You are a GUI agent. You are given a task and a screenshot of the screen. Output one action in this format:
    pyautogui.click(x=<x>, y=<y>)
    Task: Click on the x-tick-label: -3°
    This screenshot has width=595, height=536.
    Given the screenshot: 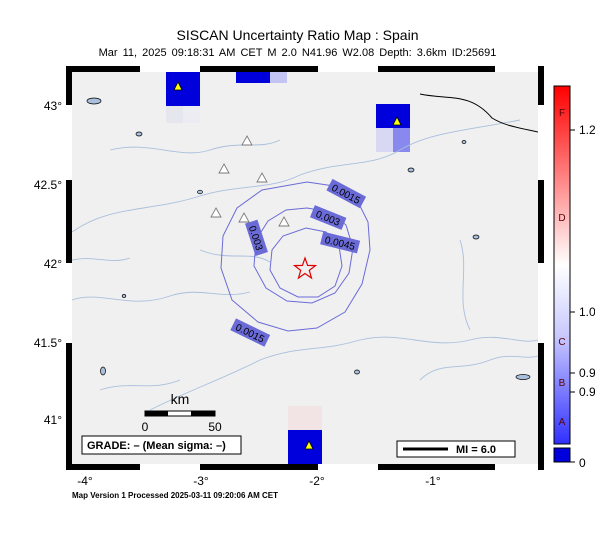 What is the action you would take?
    pyautogui.click(x=201, y=481)
    